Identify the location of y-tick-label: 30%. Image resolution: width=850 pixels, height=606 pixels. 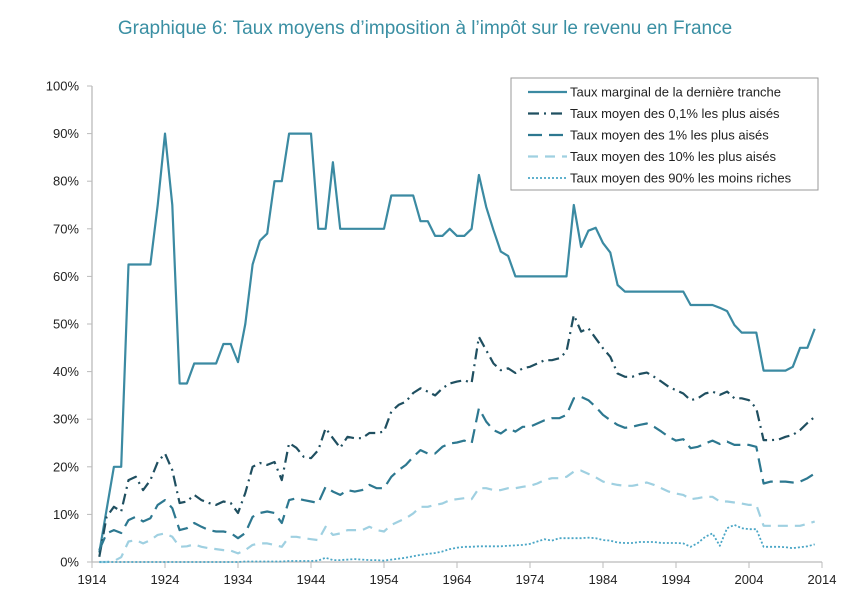
(66, 419).